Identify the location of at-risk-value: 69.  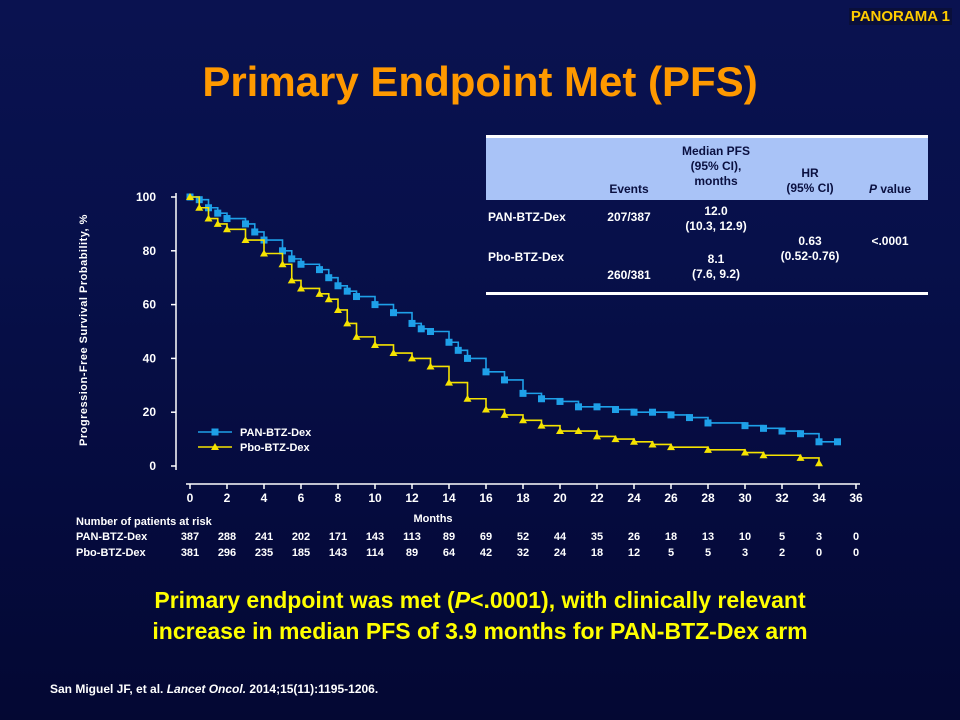
(486, 537).